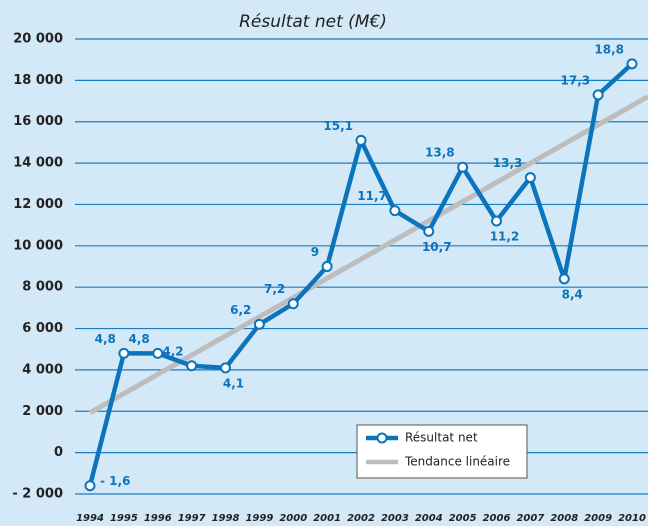 The width and height of the screenshot is (648, 526). Describe the element at coordinates (632, 518) in the screenshot. I see `x-tick-label: 2010` at that location.